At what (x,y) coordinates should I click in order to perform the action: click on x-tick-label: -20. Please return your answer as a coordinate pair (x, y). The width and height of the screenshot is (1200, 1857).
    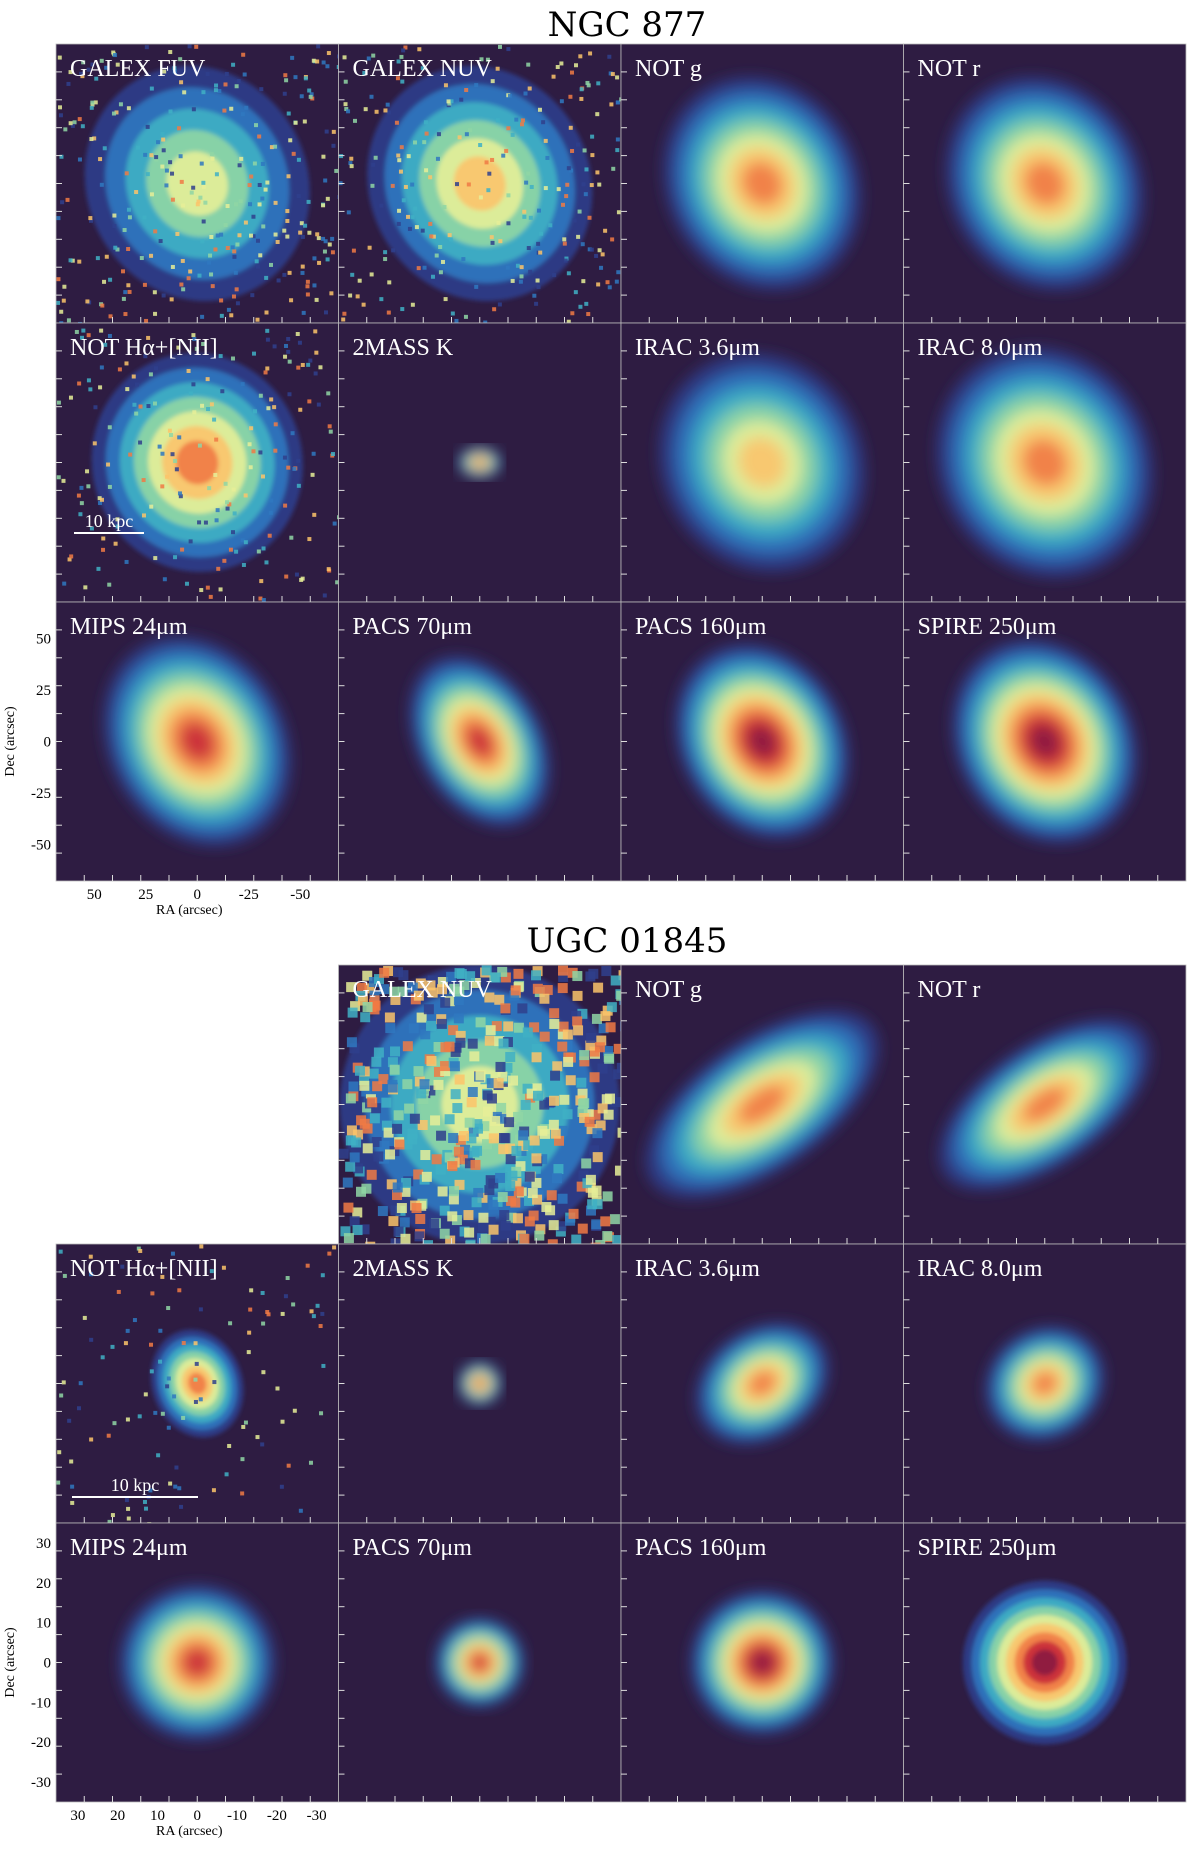
    Looking at the image, I should click on (277, 1816).